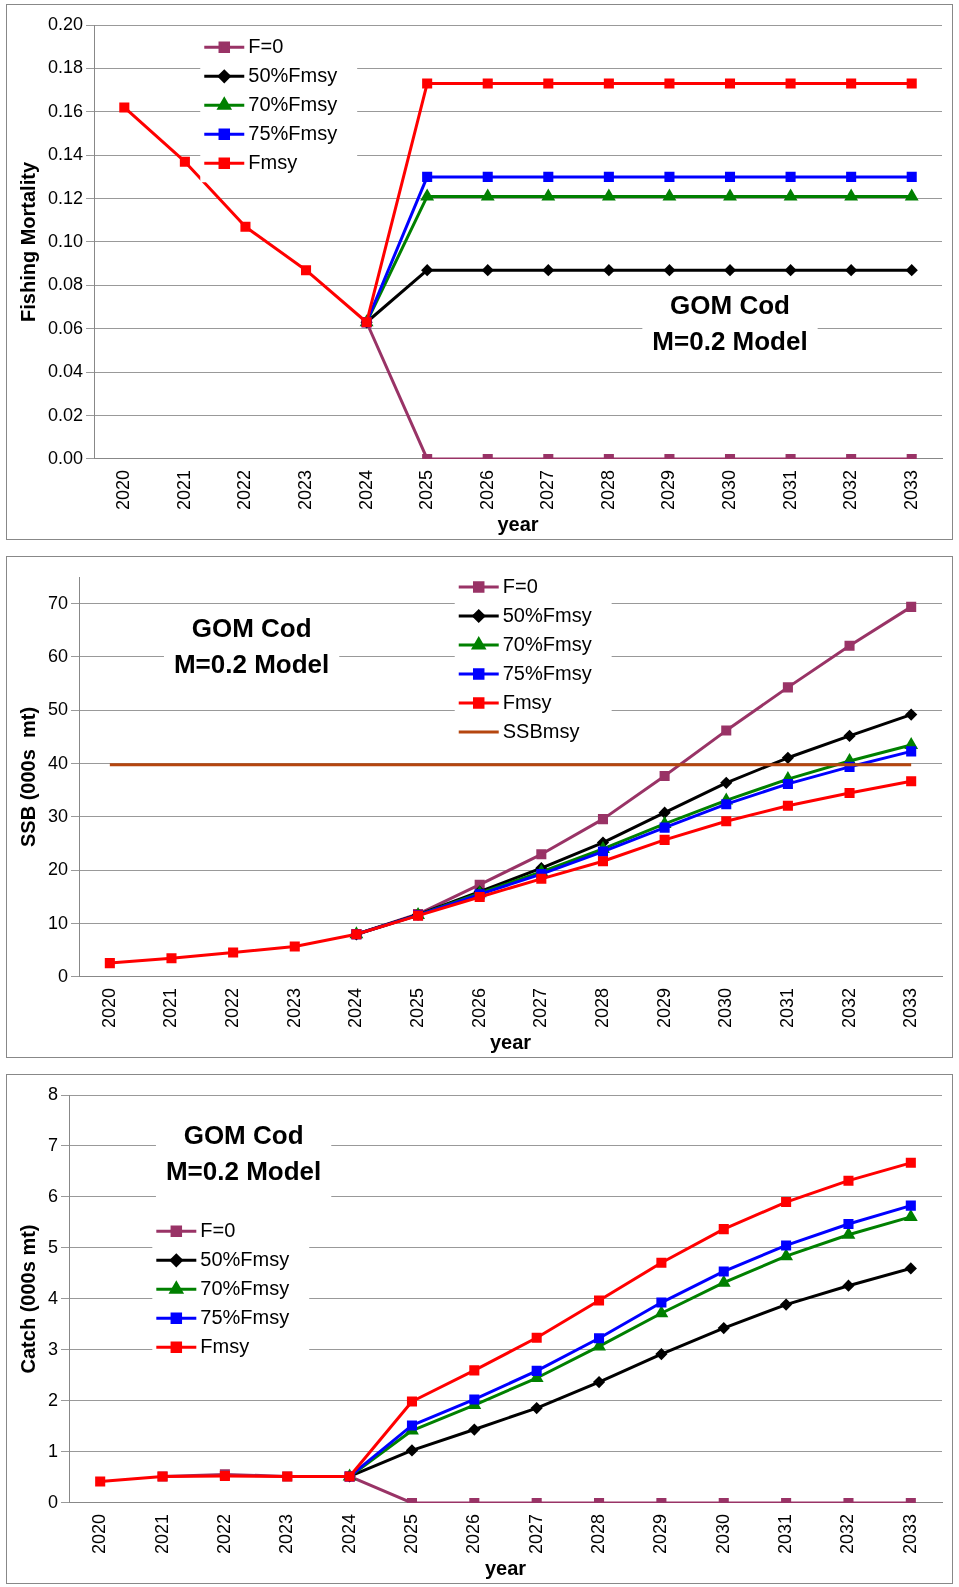  What do you see at coordinates (65, 67) in the screenshot?
I see `y-tick-label: 0.18` at bounding box center [65, 67].